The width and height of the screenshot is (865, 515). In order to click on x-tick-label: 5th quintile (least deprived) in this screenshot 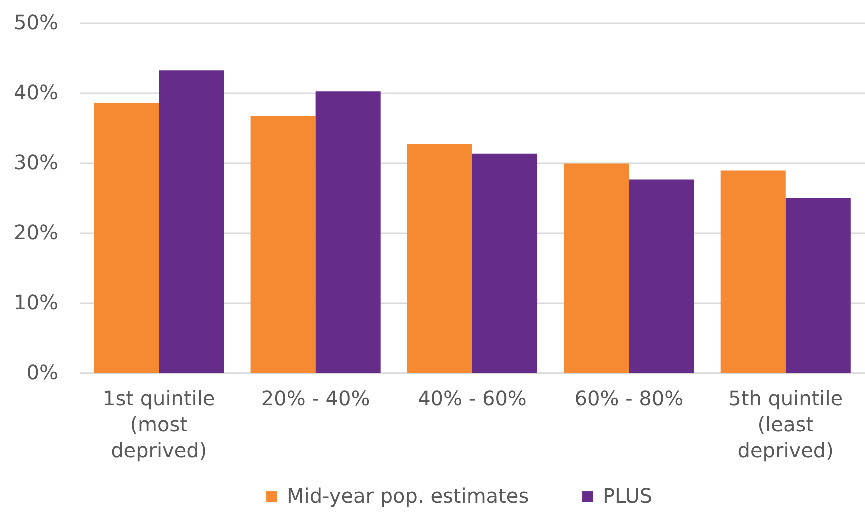, I will do `click(786, 424)`.